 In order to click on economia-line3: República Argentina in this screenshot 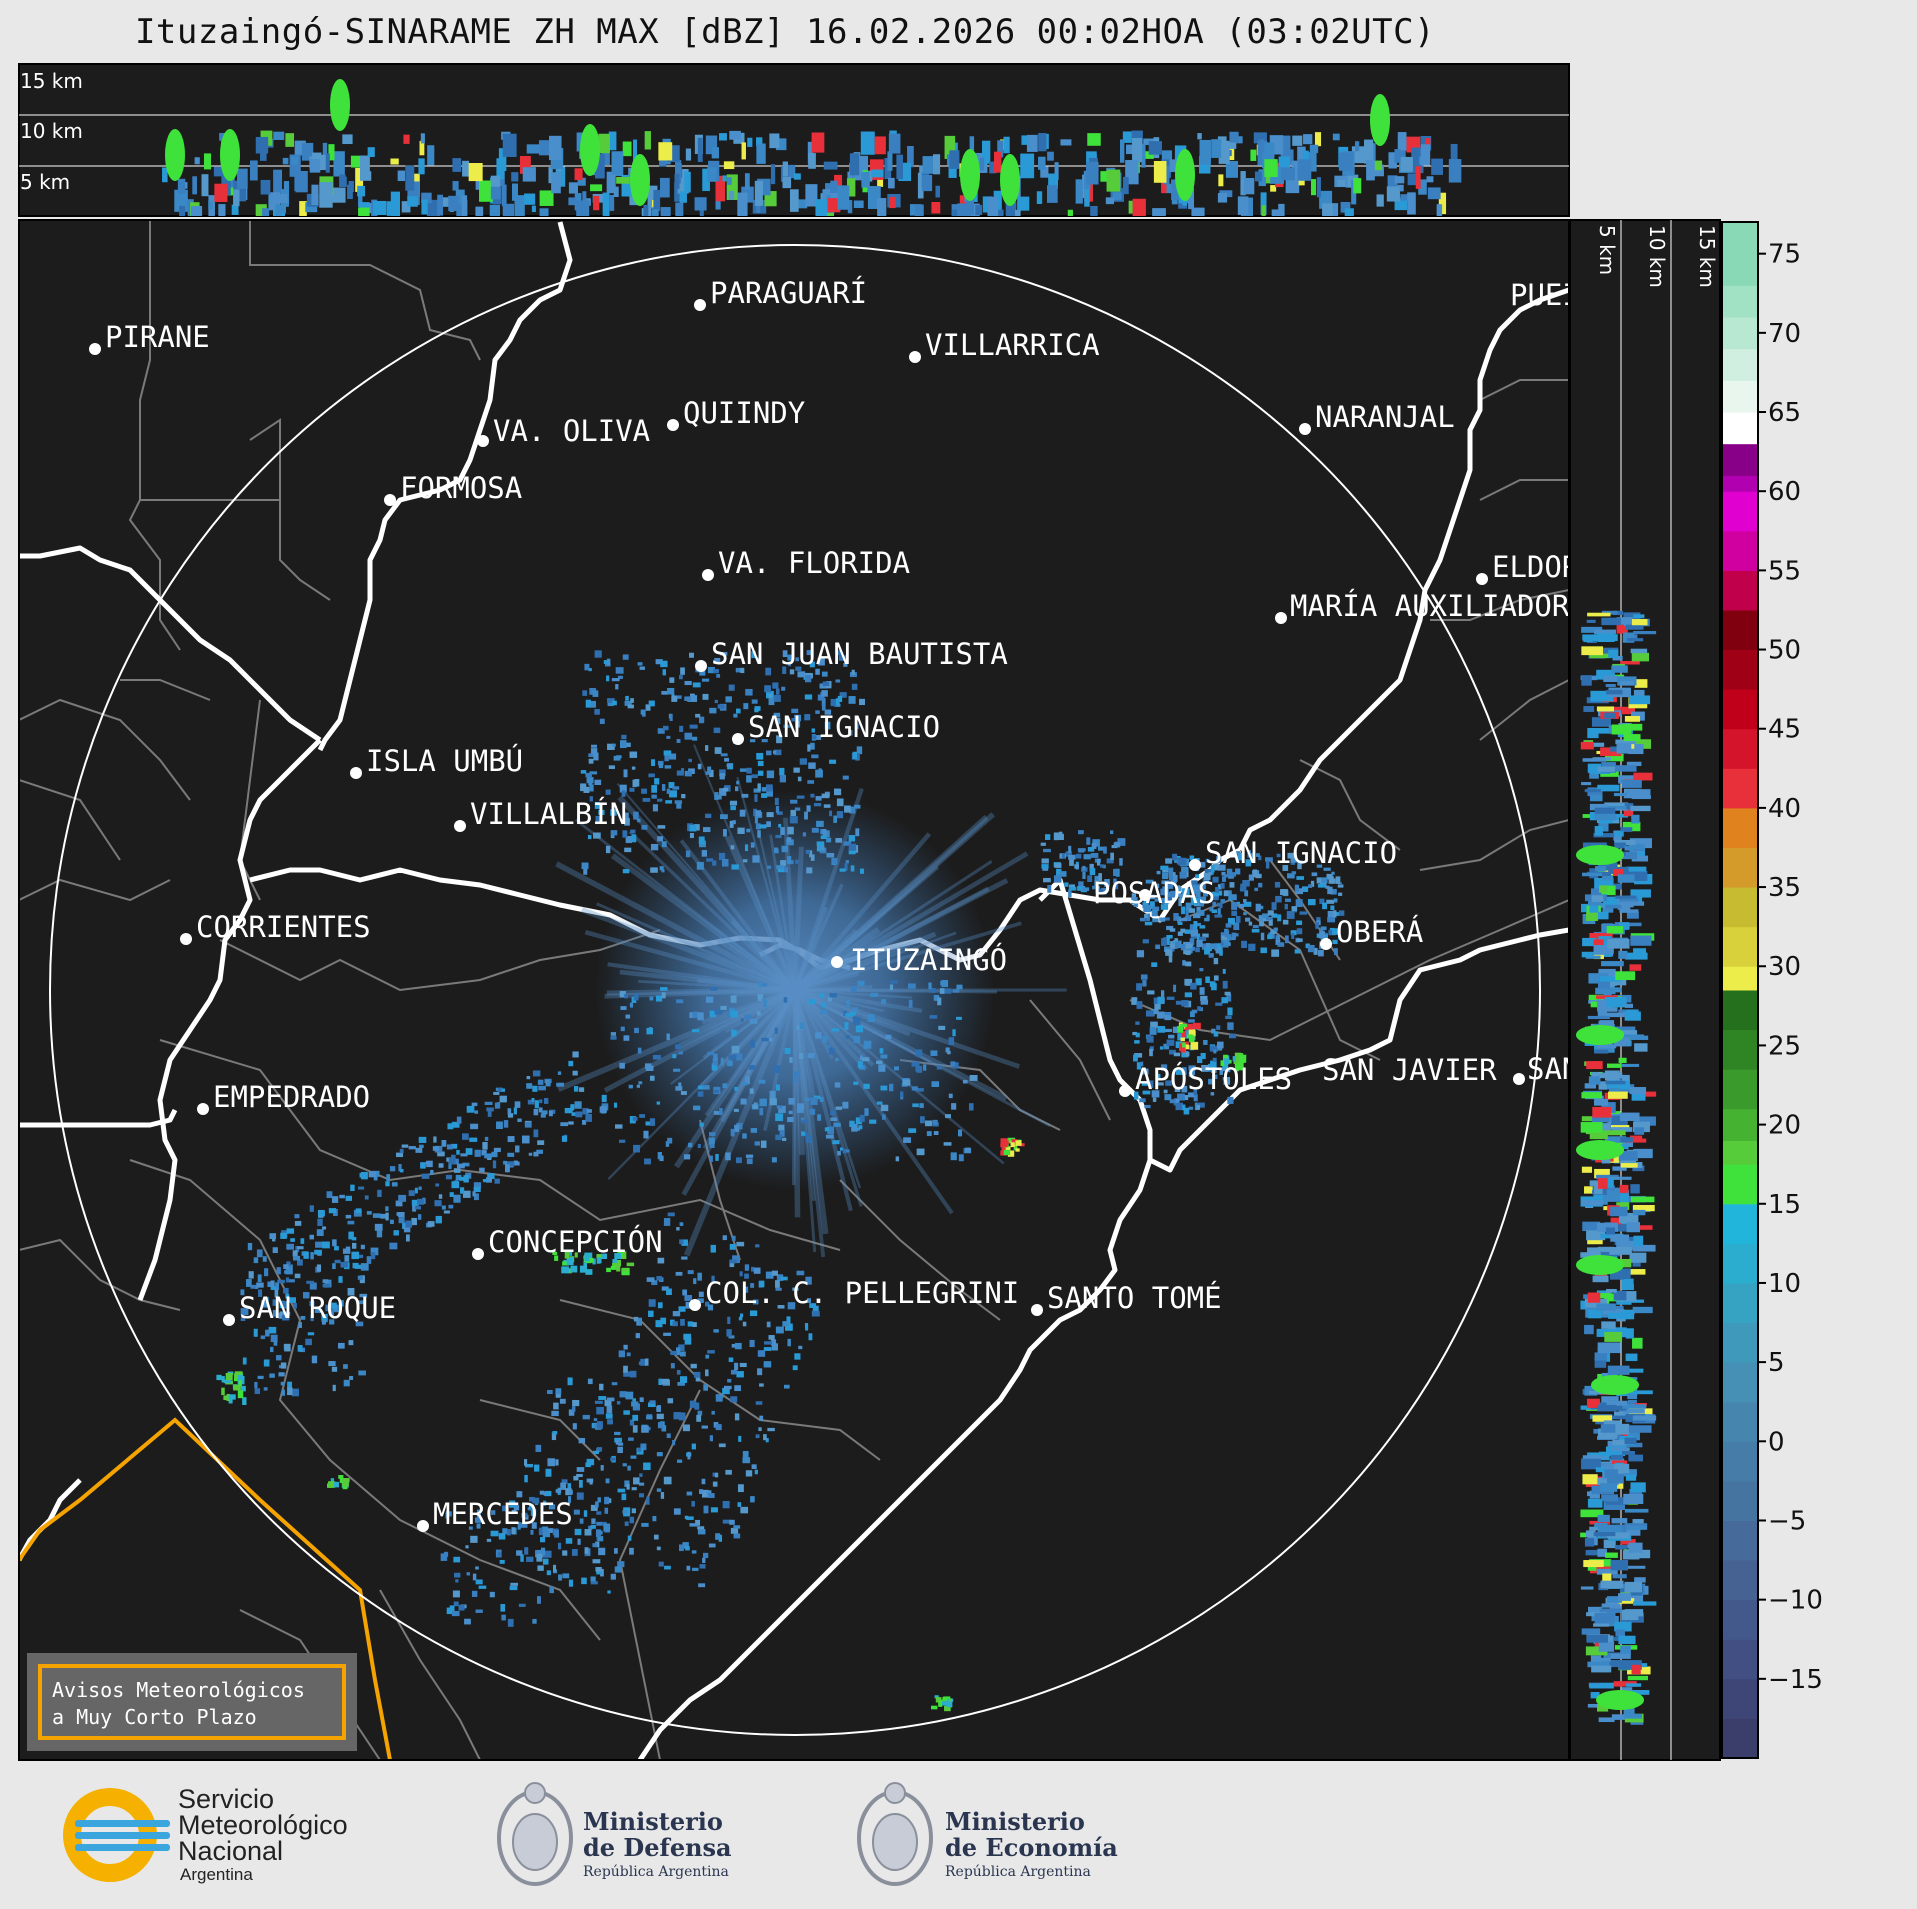, I will do `click(1018, 1872)`.